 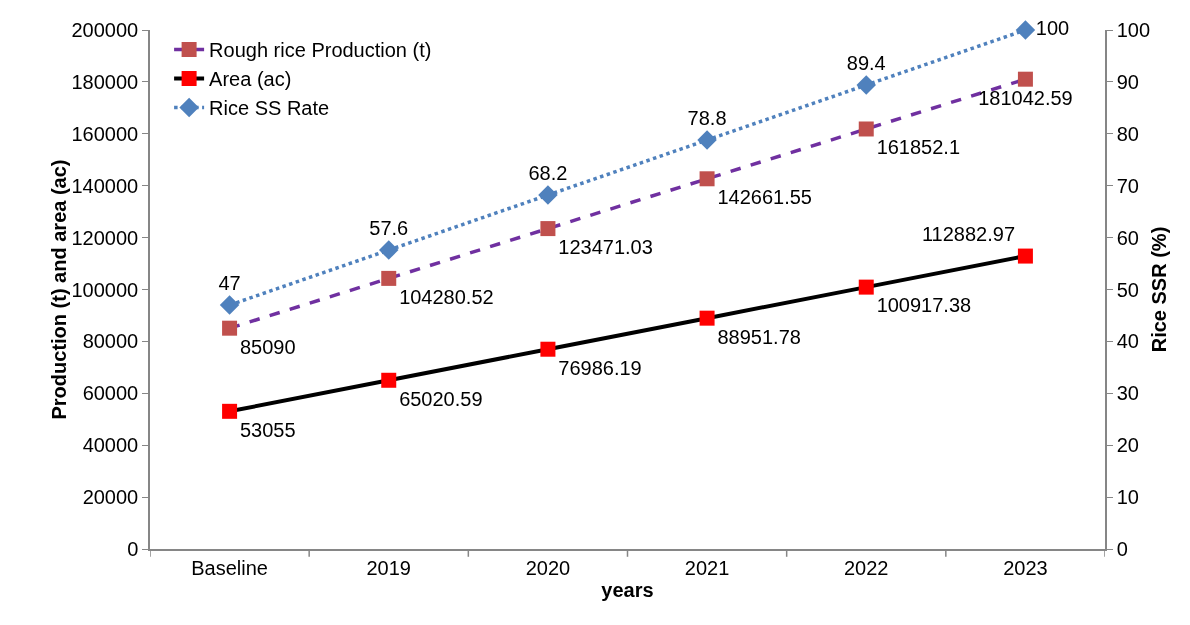 What do you see at coordinates (320, 50) in the screenshot?
I see `legend-label: Rough rice Production (t)` at bounding box center [320, 50].